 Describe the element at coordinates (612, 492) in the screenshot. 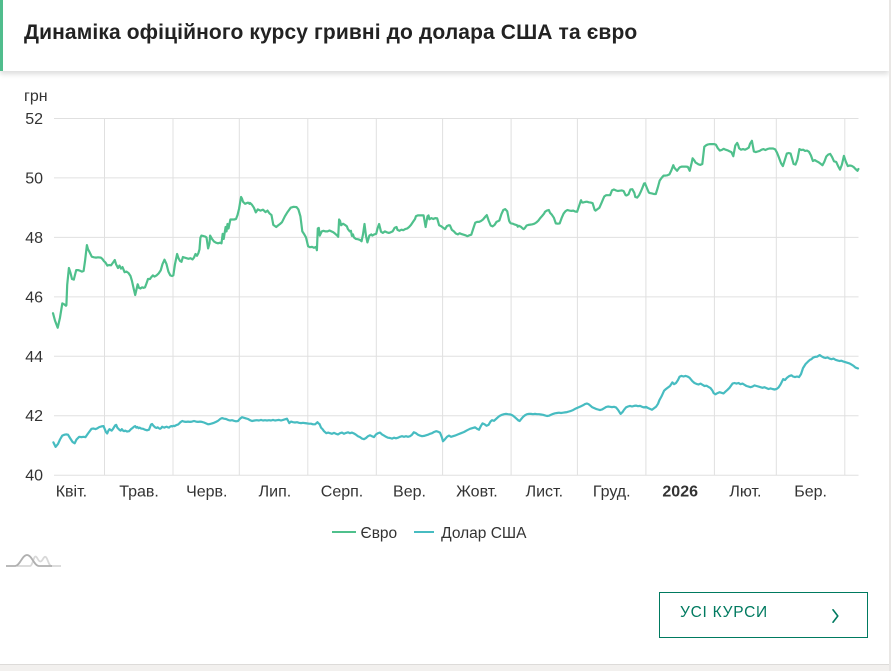

I see `svg-text: Груд.` at that location.